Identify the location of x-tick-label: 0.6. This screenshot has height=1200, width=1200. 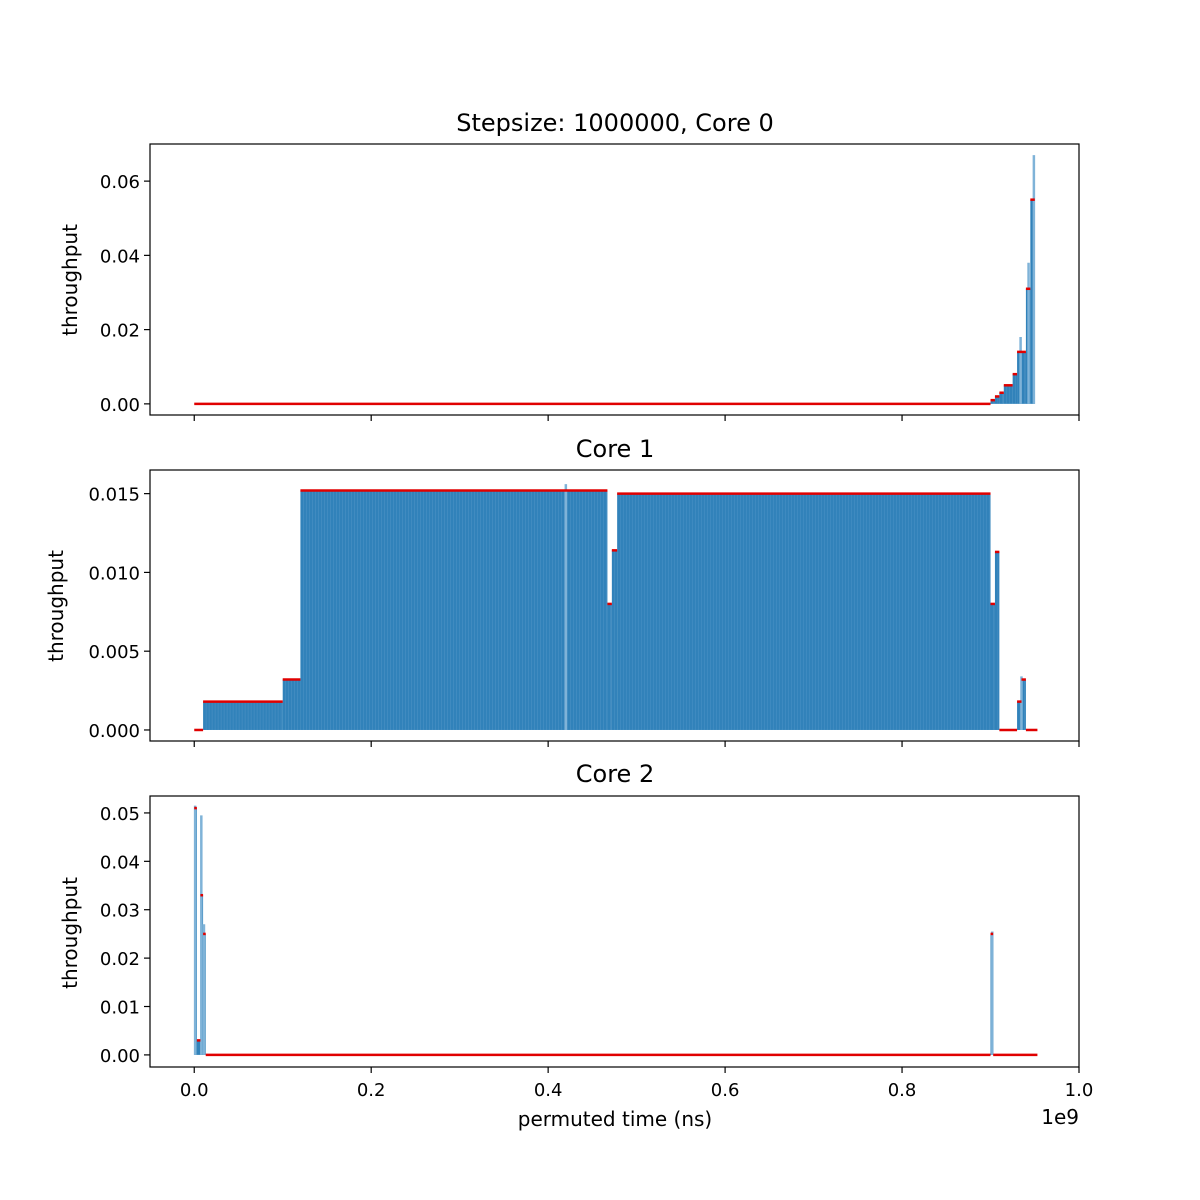
(725, 1090).